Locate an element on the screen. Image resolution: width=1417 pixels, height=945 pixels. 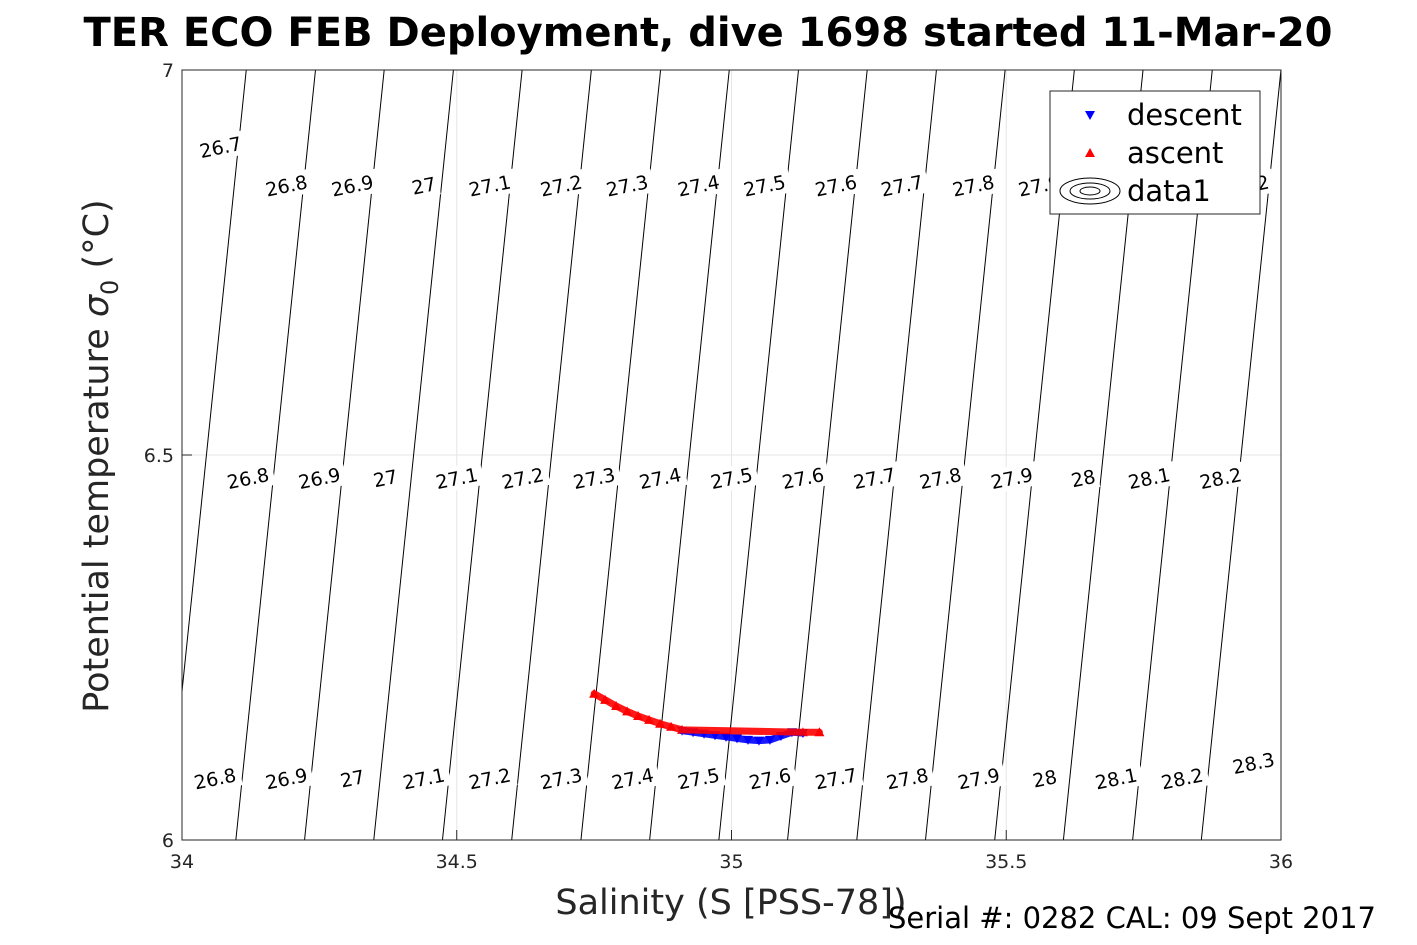
contour-label: 26.7 is located at coordinates (220, 147).